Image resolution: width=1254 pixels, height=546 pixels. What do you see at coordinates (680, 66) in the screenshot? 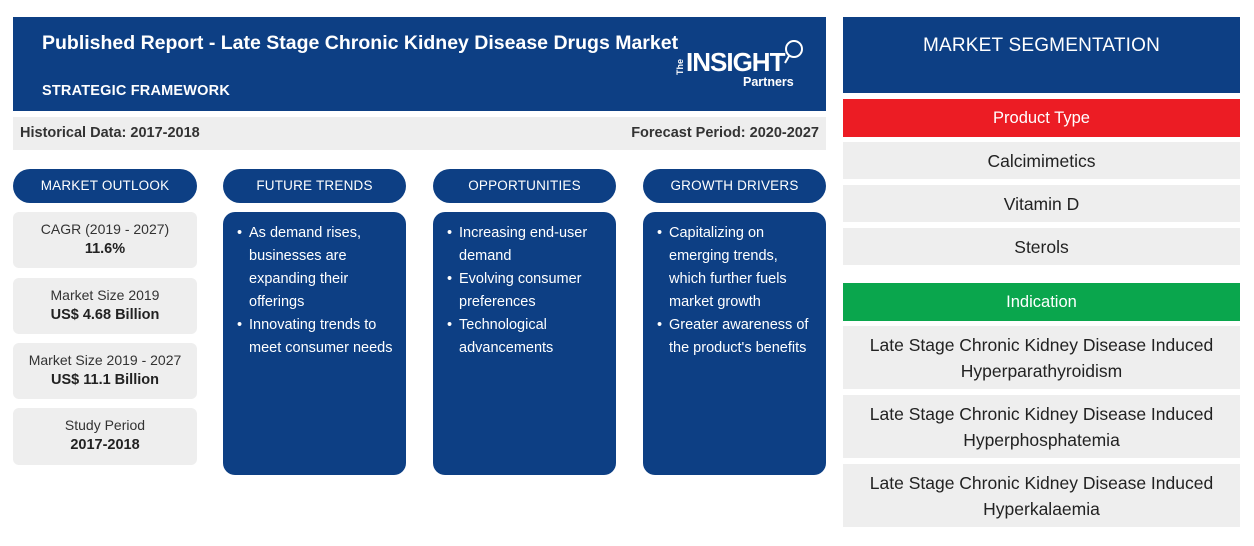
I see `logo-the: The` at bounding box center [680, 66].